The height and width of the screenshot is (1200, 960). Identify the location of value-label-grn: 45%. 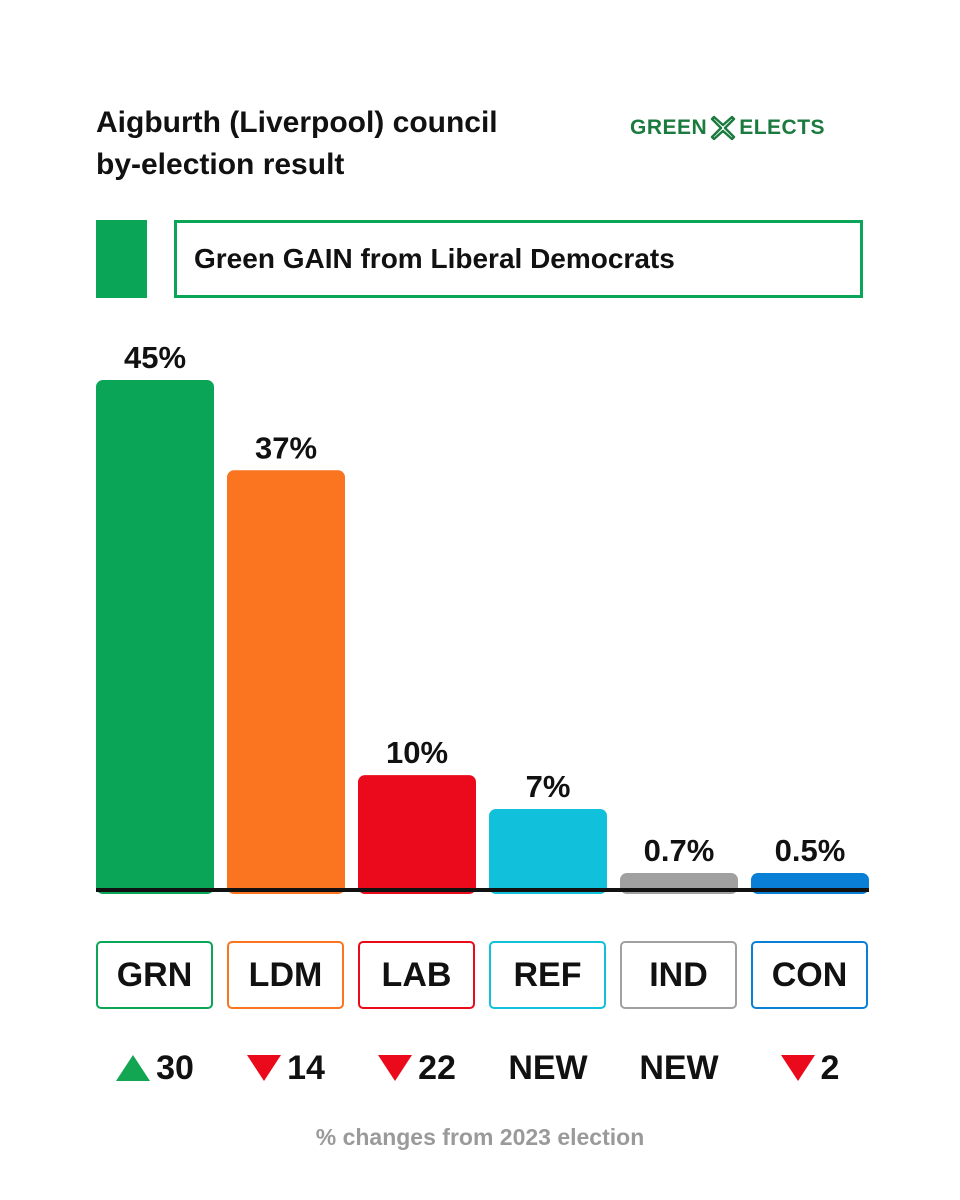
(155, 357).